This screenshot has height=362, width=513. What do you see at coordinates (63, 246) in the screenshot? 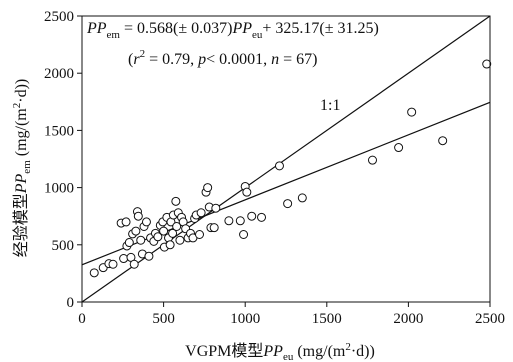
I see `y-tick-label: 500` at bounding box center [63, 246].